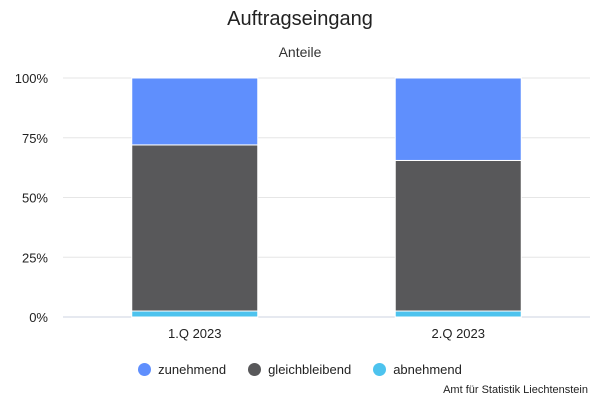 The image size is (600, 400). Describe the element at coordinates (459, 333) in the screenshot. I see `x-tick-label: 2.Q 2023` at that location.